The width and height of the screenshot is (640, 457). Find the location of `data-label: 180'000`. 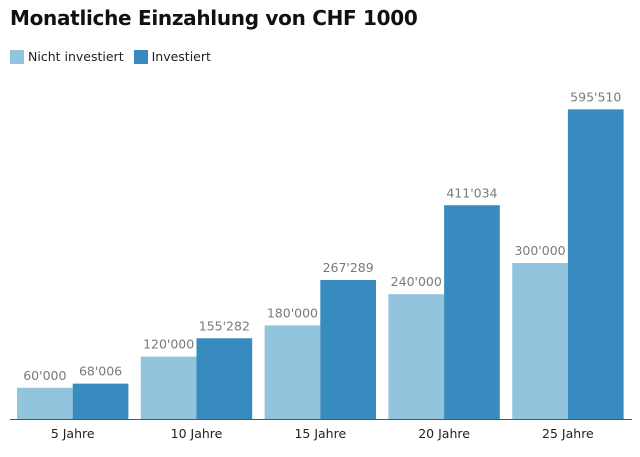

data-label: 180'000 is located at coordinates (292, 312).